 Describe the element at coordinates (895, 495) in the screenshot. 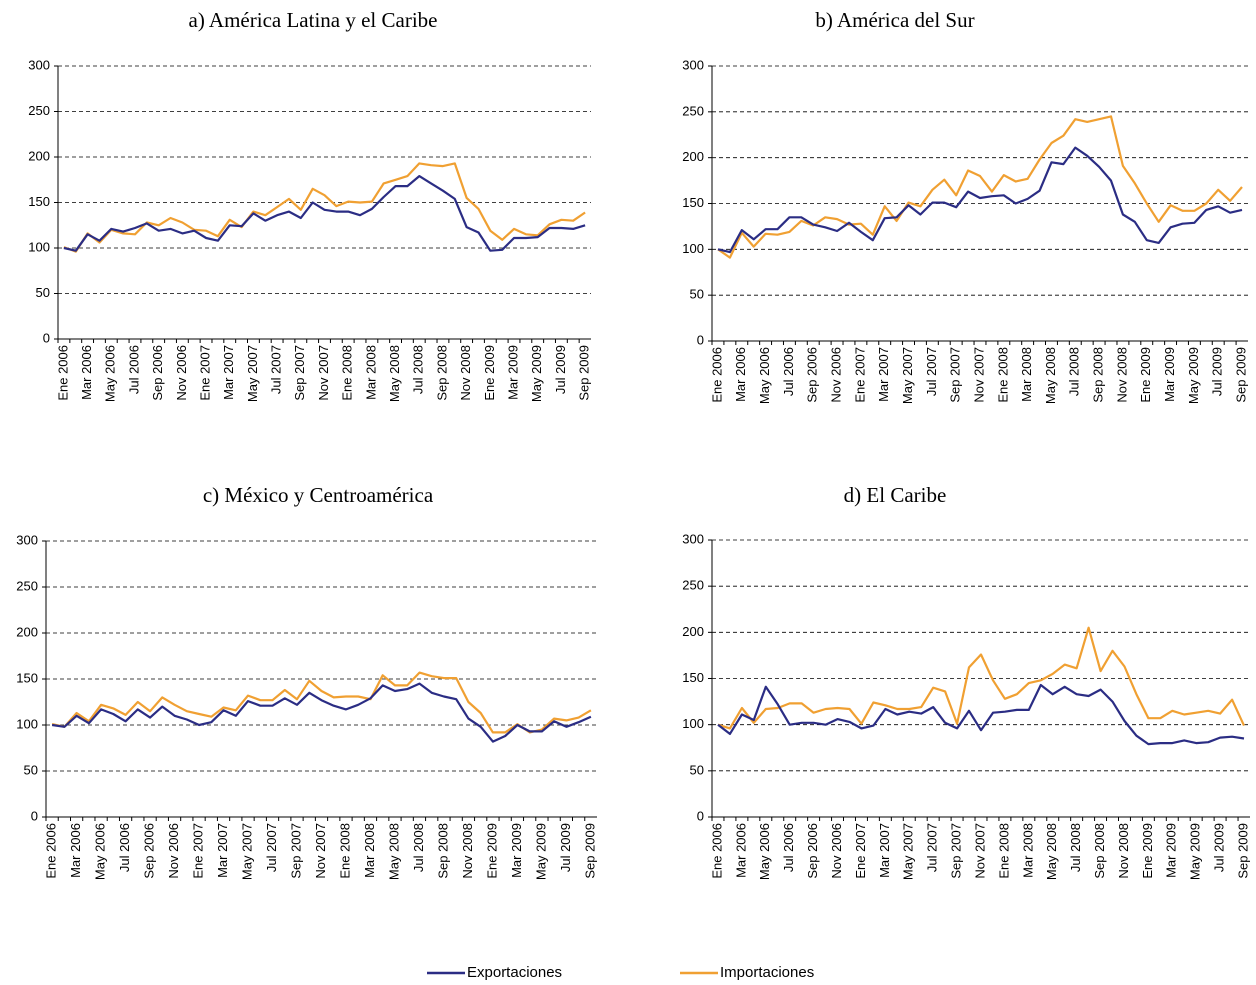

I see `chart-title: d) El Caribe` at that location.